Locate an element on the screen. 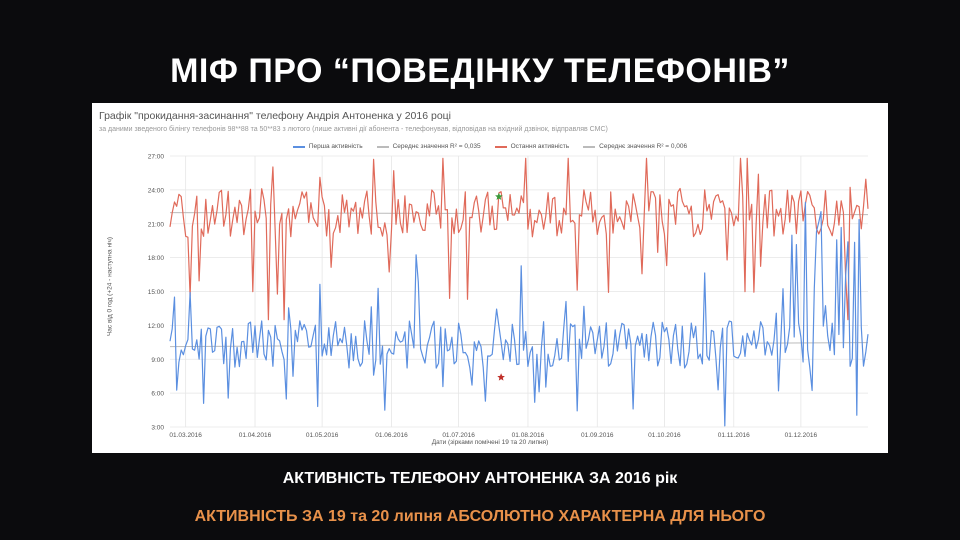 This screenshot has height=540, width=960. y-tick-label: 6:00 is located at coordinates (157, 394).